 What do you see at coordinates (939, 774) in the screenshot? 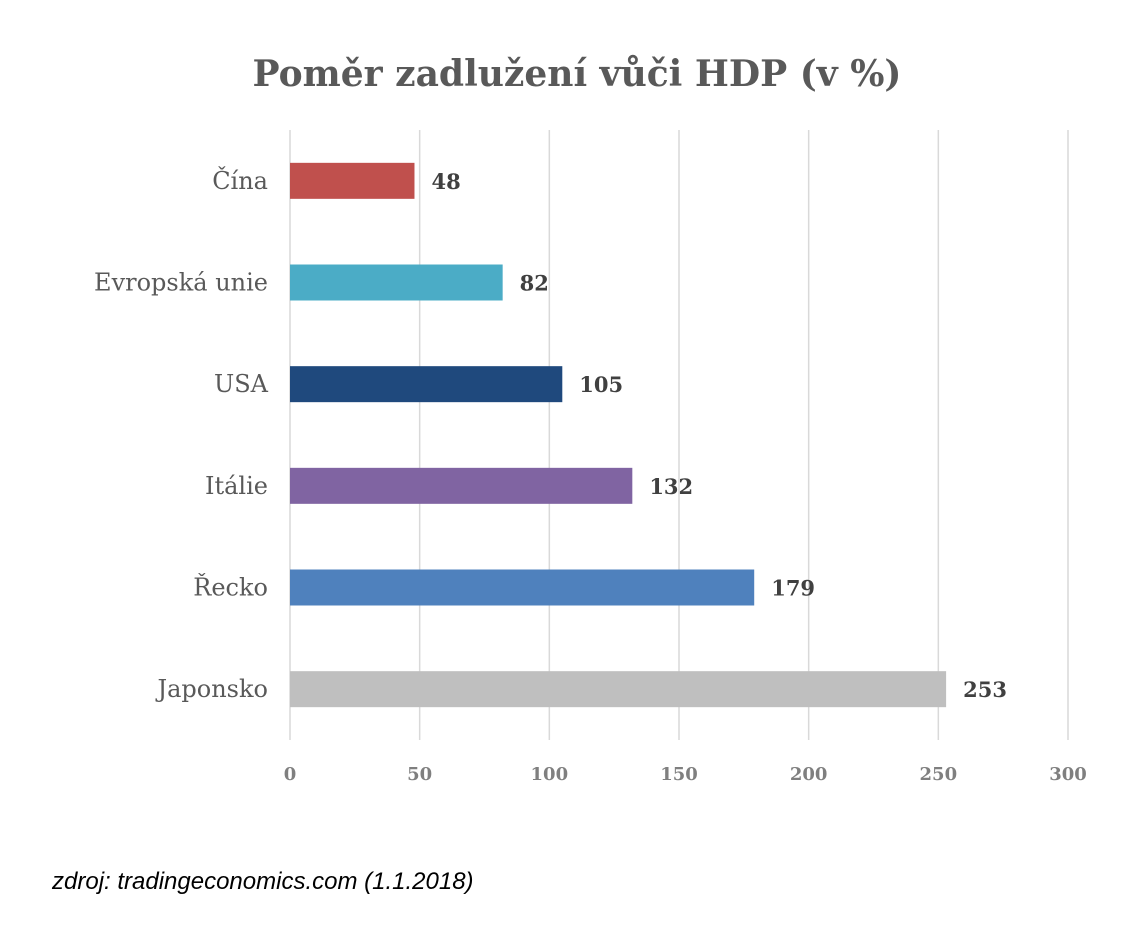
I see `x-tick-label: 250` at bounding box center [939, 774].